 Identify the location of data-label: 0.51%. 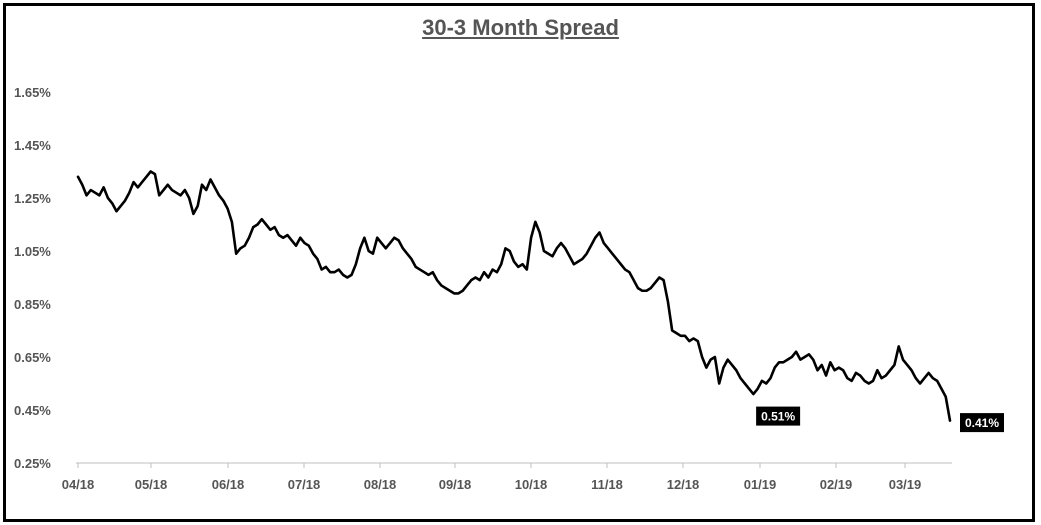
(778, 416).